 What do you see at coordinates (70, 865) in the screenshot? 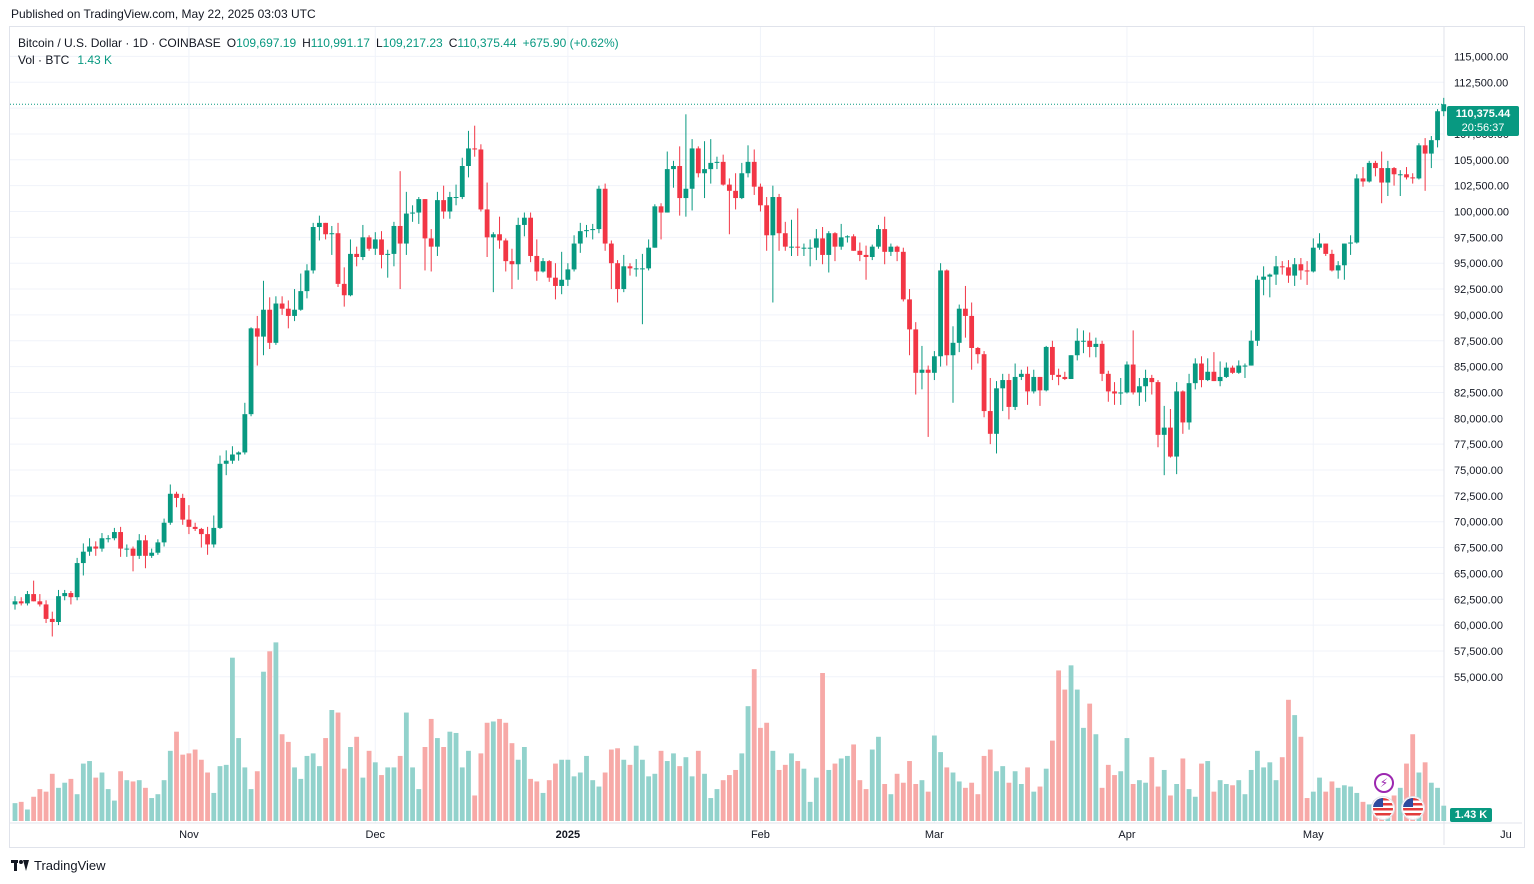
I see `footer-brand: TradingView` at bounding box center [70, 865].